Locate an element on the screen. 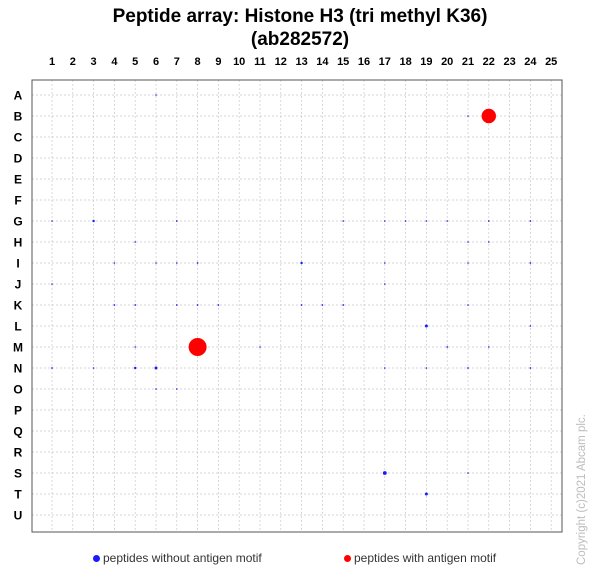 The image size is (600, 577). point-K9-without-motif is located at coordinates (218, 305).